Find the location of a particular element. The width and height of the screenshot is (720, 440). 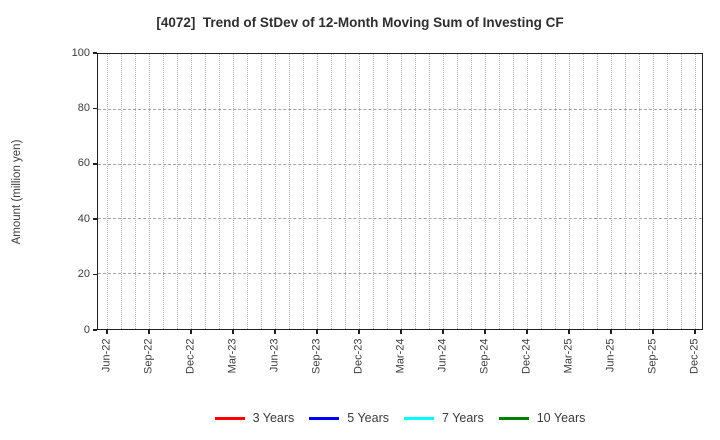

legend: 3 Years 5 Years 7 Years 10 Years is located at coordinates (400, 418).